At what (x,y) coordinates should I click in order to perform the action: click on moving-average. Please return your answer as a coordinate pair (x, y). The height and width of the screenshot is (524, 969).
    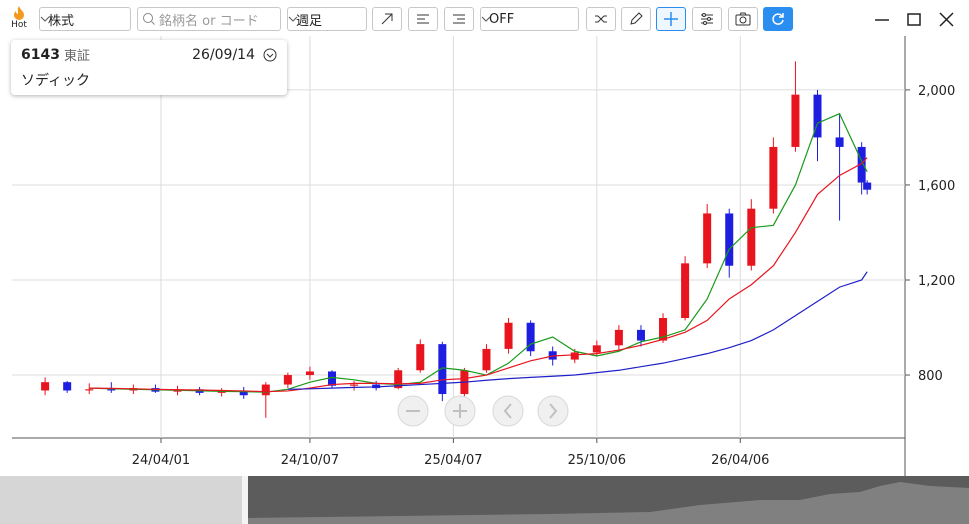
    Looking at the image, I should click on (577, 330).